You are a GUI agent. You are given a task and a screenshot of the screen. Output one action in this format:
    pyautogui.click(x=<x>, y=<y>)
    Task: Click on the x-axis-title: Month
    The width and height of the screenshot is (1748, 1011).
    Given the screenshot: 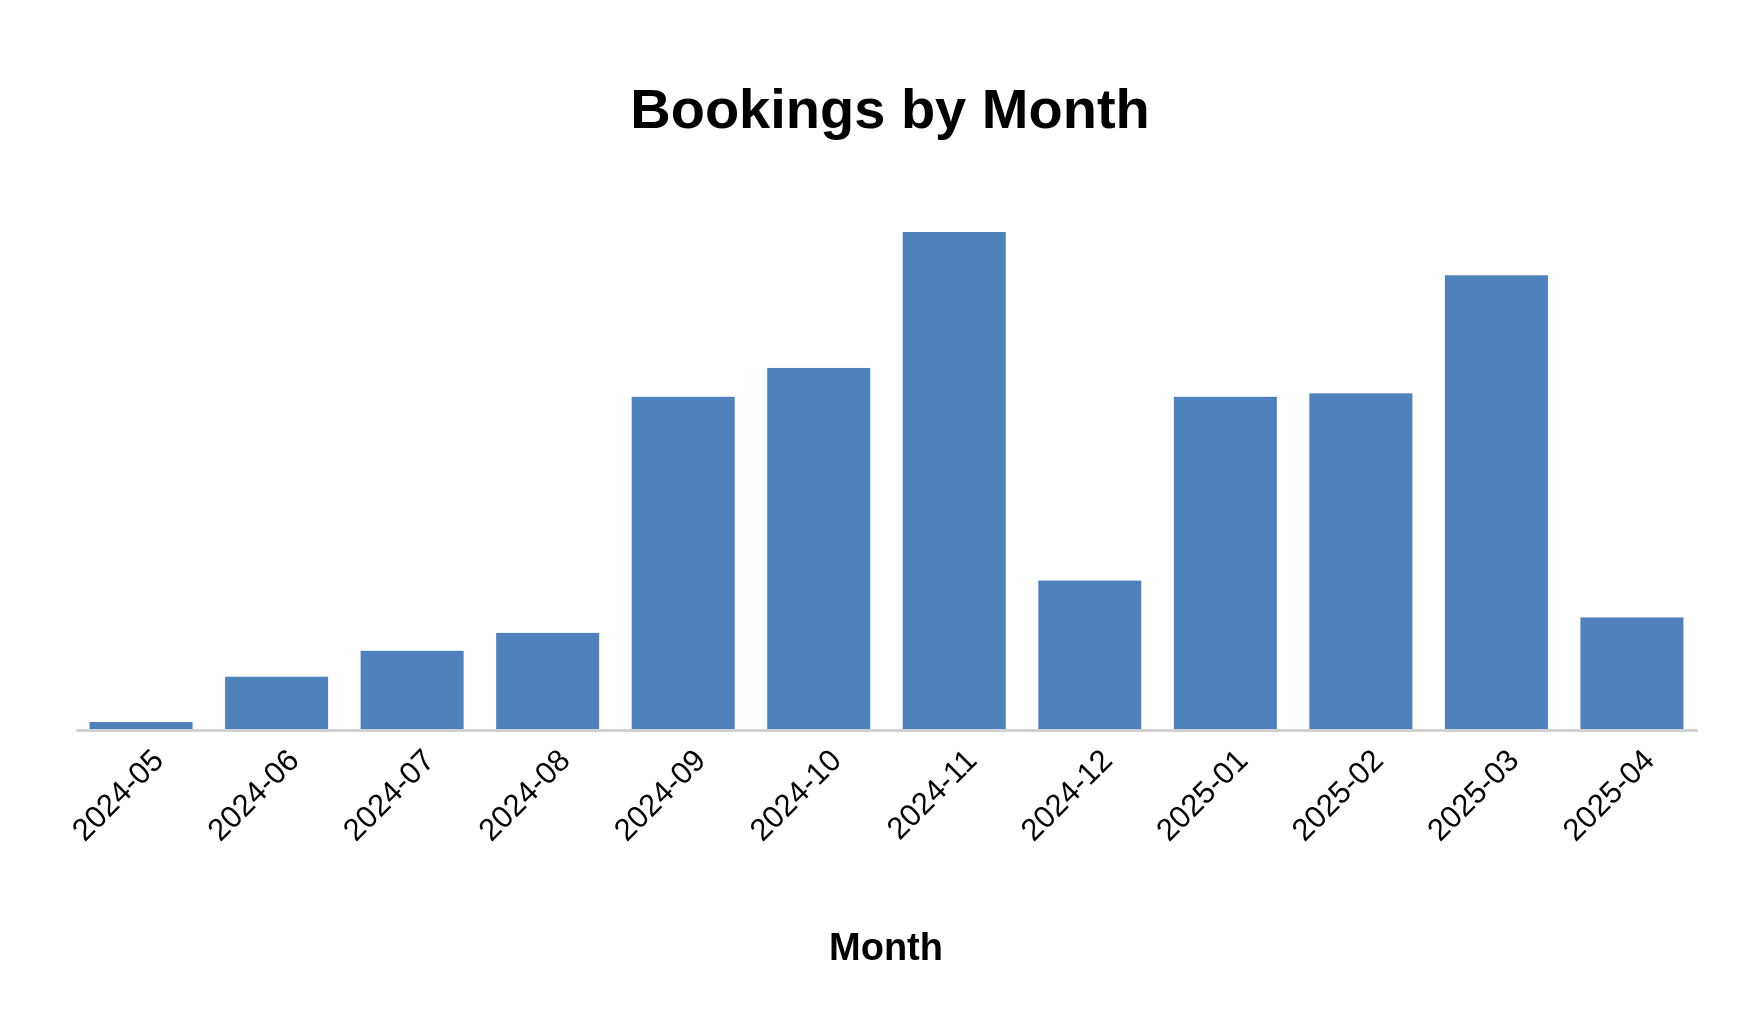 What is the action you would take?
    pyautogui.click(x=886, y=947)
    